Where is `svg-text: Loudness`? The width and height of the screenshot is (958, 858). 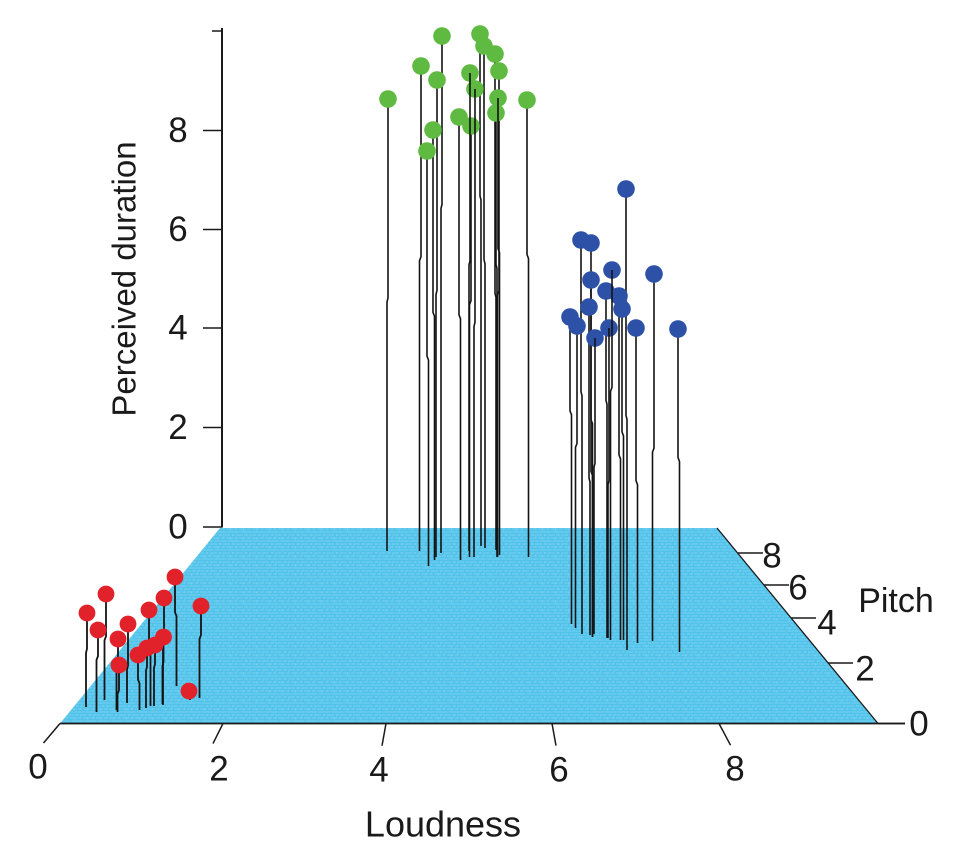 svg-text: Loudness is located at coordinates (443, 824).